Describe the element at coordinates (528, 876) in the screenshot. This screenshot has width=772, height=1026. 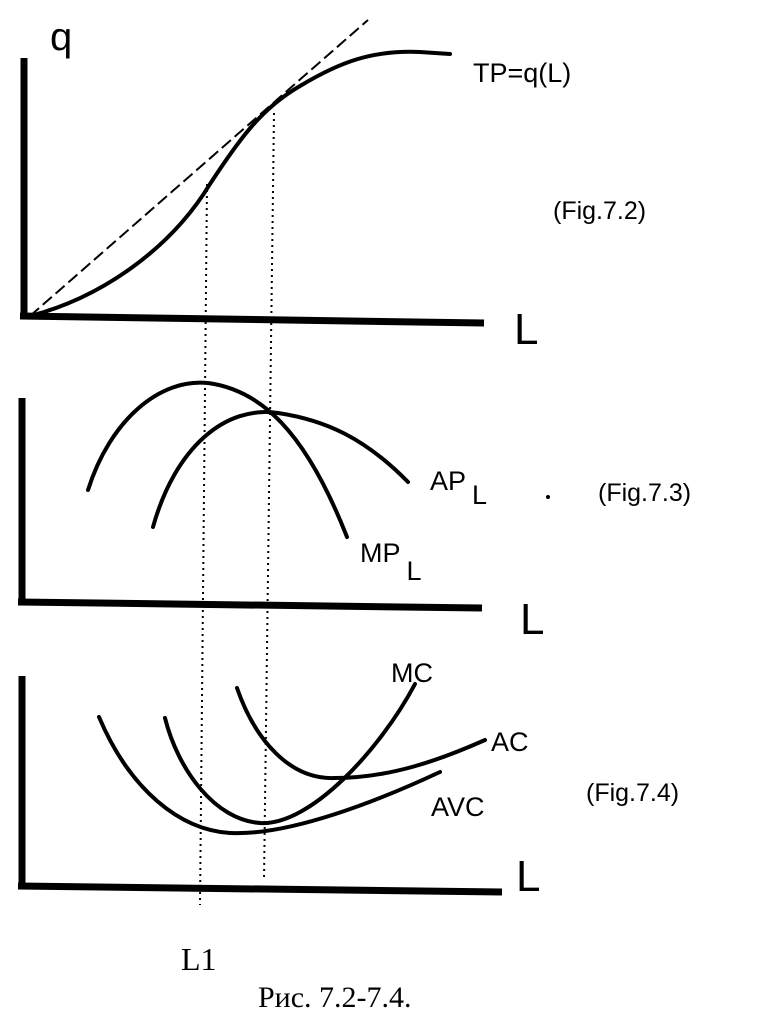
I see `x-axis-label-bottom: L` at that location.